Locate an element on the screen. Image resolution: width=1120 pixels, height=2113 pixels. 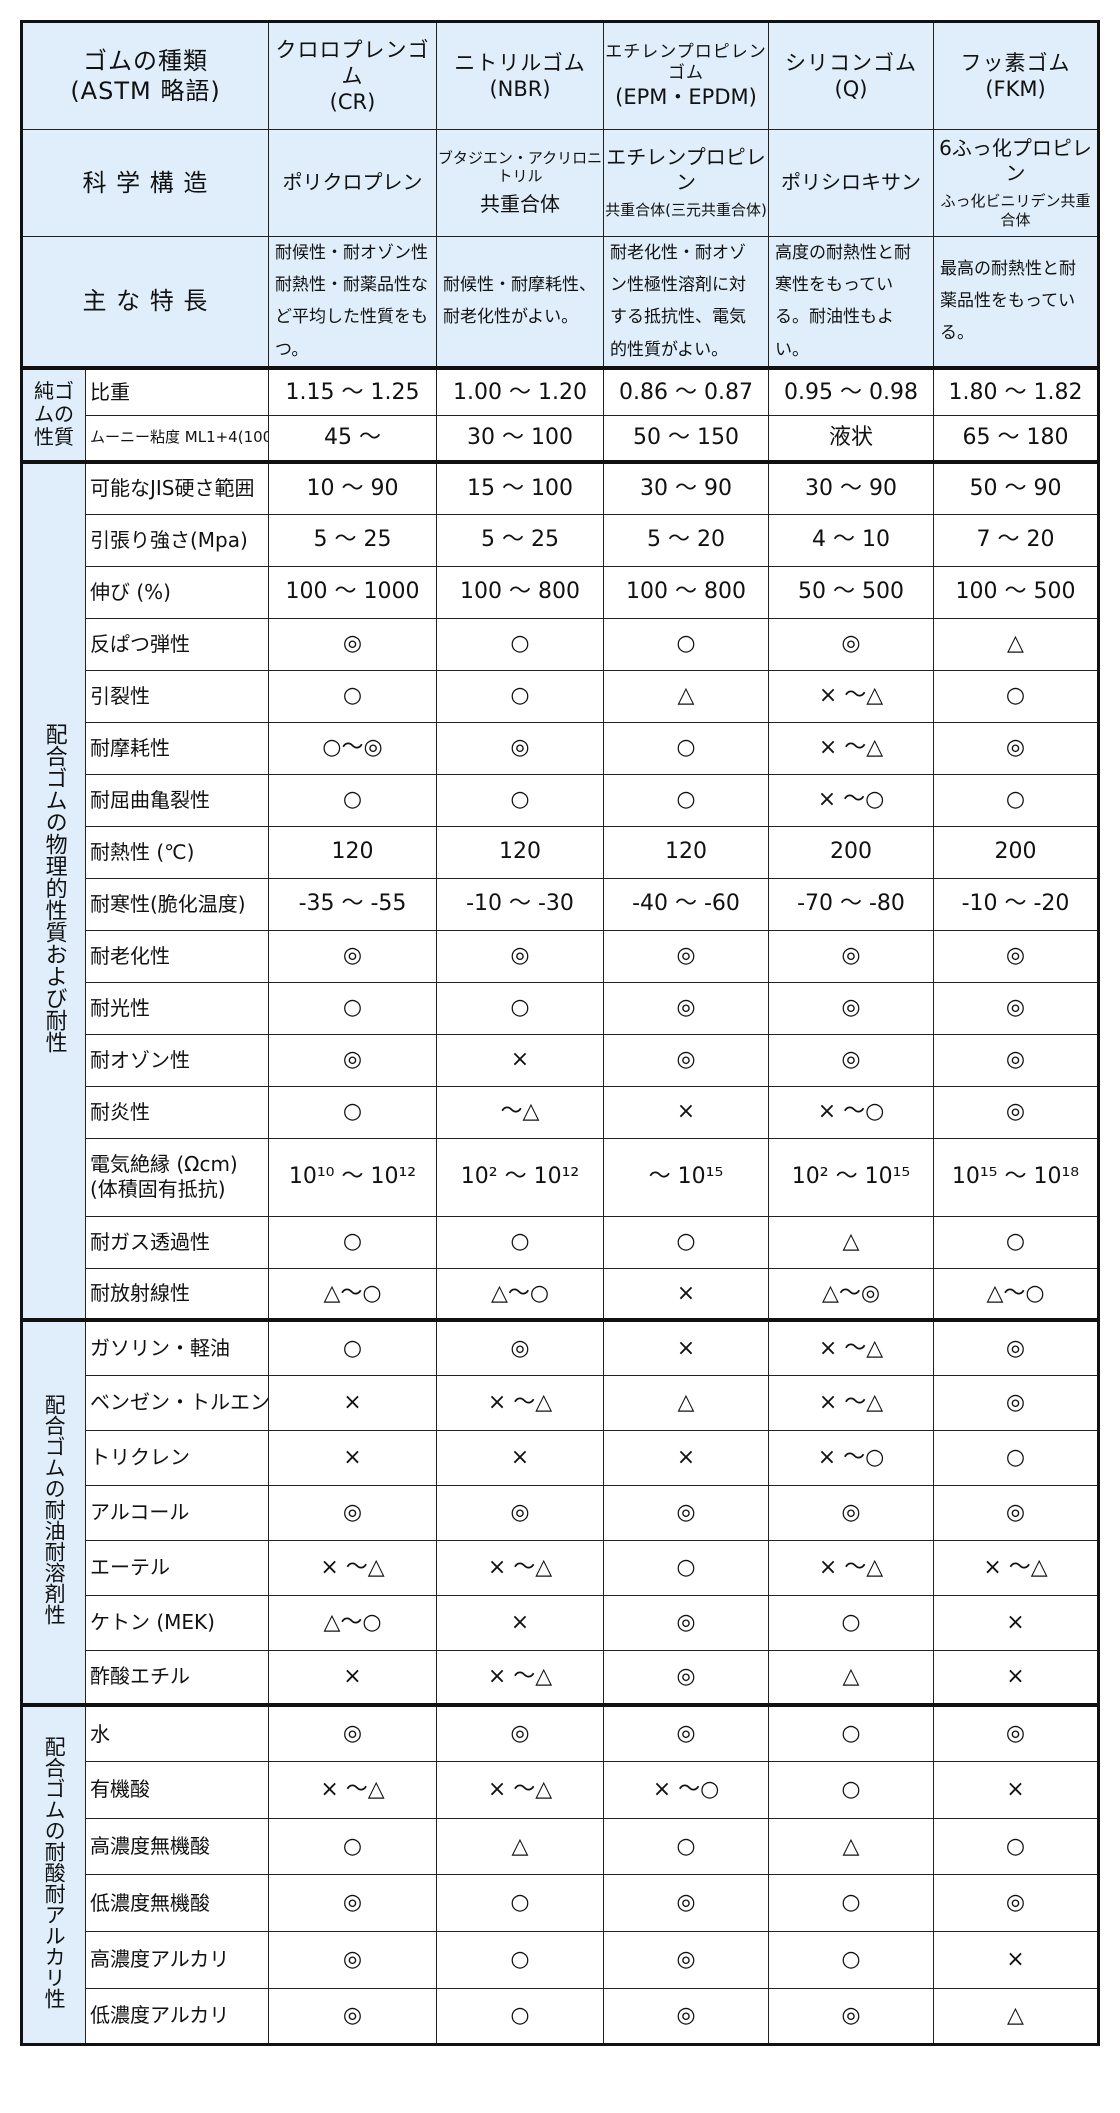
table-row: ベンゼン・トルエン × × ～△ △ × ～△ ◎ is located at coordinates (560, 1402).